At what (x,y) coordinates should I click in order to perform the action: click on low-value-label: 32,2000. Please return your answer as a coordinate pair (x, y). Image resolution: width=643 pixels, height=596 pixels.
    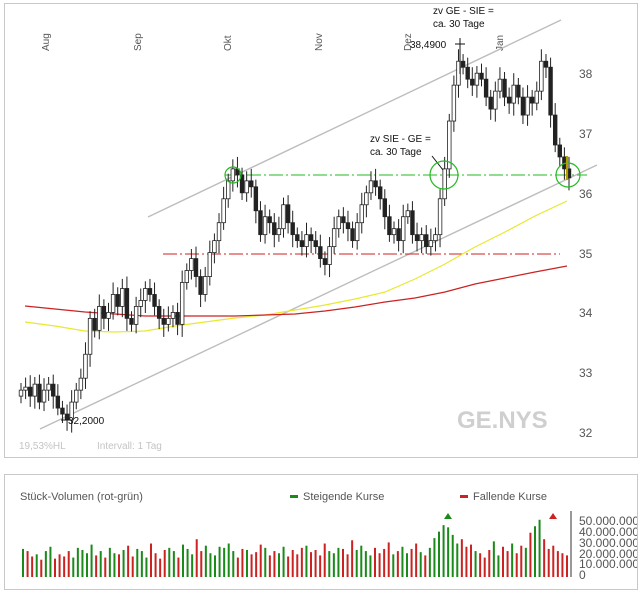
    Looking at the image, I should click on (86, 421).